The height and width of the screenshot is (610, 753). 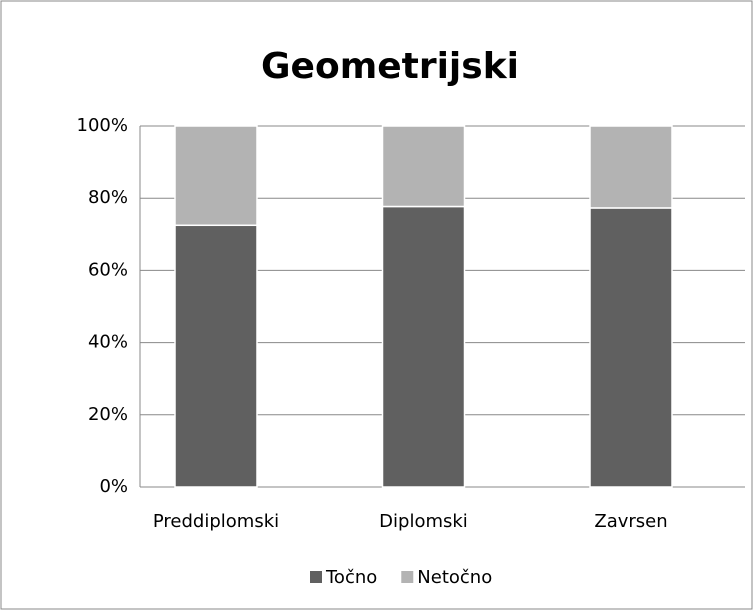 I want to click on y-tick-label: 80%, so click(x=108, y=197).